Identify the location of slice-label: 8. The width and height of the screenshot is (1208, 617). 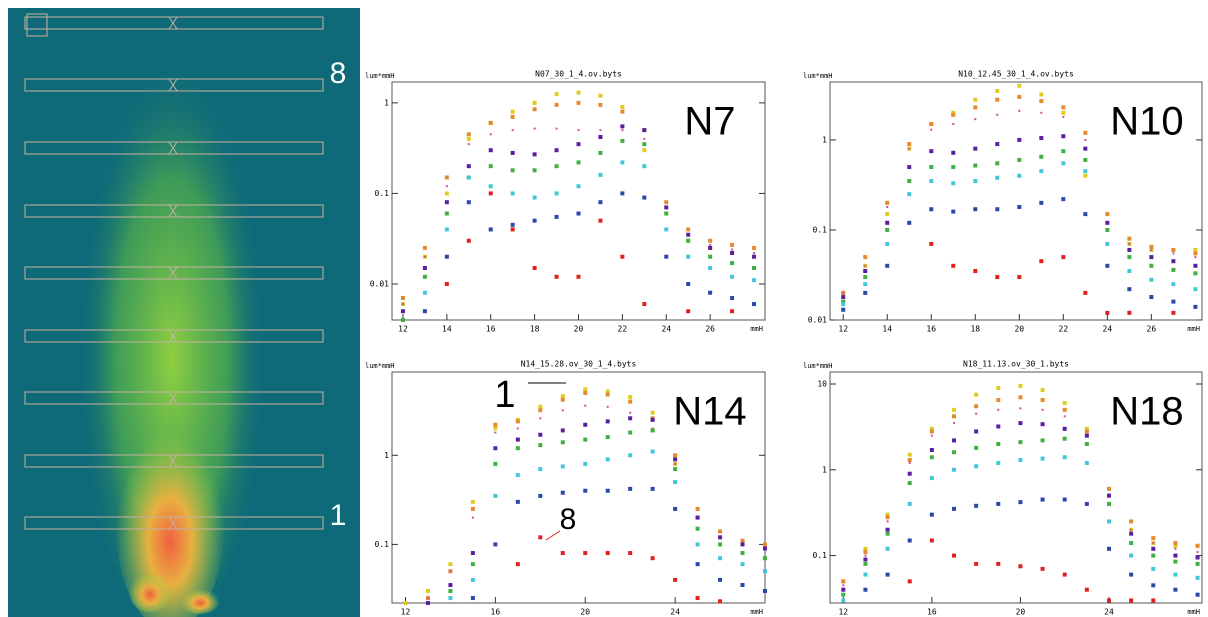
(338, 73).